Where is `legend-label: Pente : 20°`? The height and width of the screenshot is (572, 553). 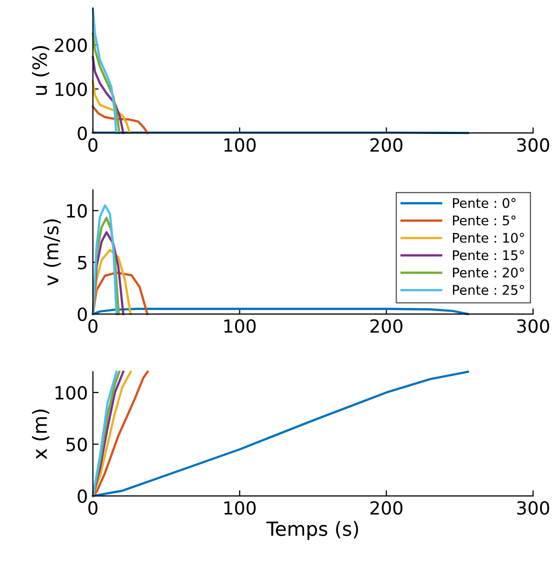 legend-label: Pente : 20° is located at coordinates (488, 273).